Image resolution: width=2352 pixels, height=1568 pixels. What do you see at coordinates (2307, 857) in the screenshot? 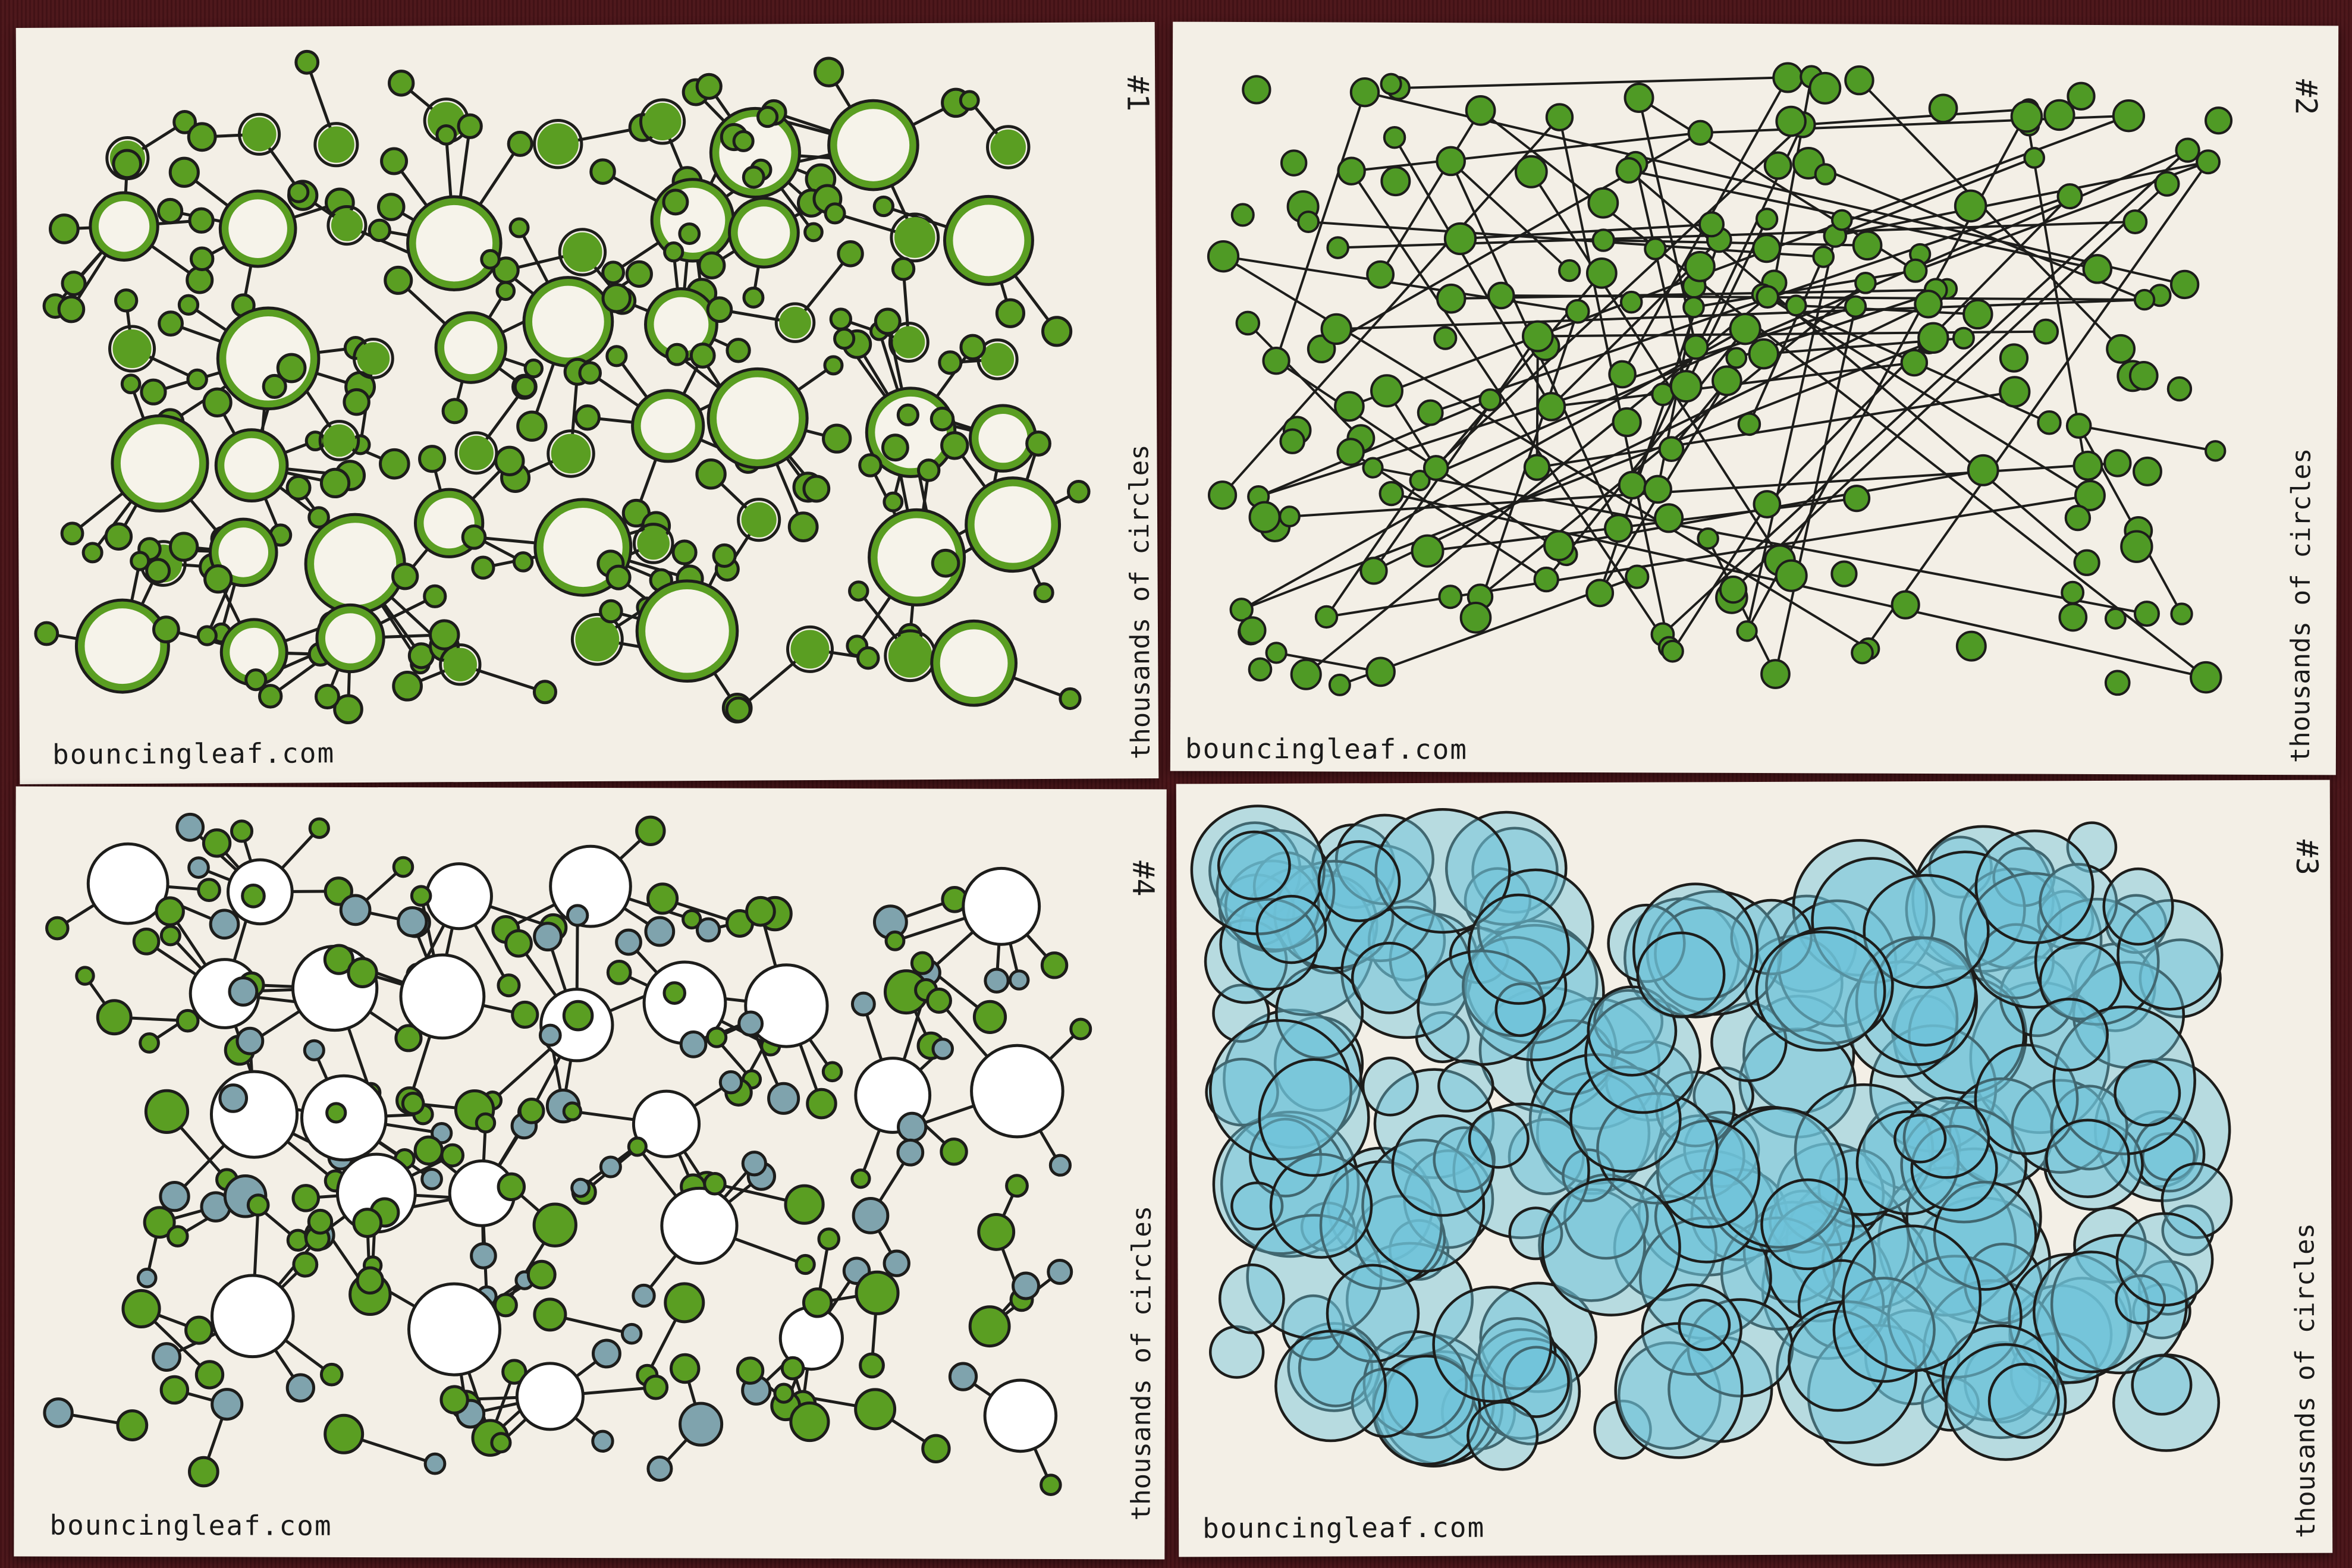
I see `card-number: #3` at bounding box center [2307, 857].